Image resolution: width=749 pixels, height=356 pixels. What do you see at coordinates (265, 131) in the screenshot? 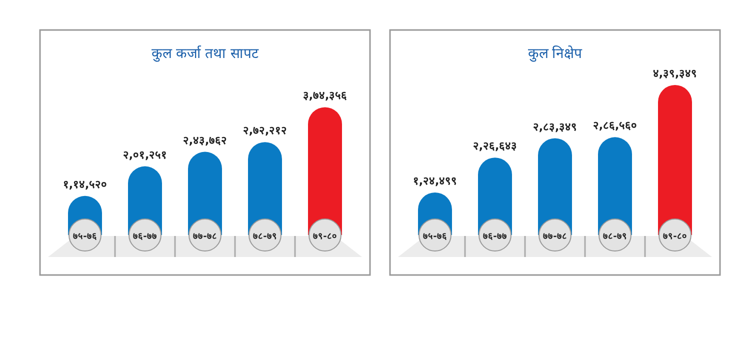
I see `data-label: २,७२,२१२` at bounding box center [265, 131].